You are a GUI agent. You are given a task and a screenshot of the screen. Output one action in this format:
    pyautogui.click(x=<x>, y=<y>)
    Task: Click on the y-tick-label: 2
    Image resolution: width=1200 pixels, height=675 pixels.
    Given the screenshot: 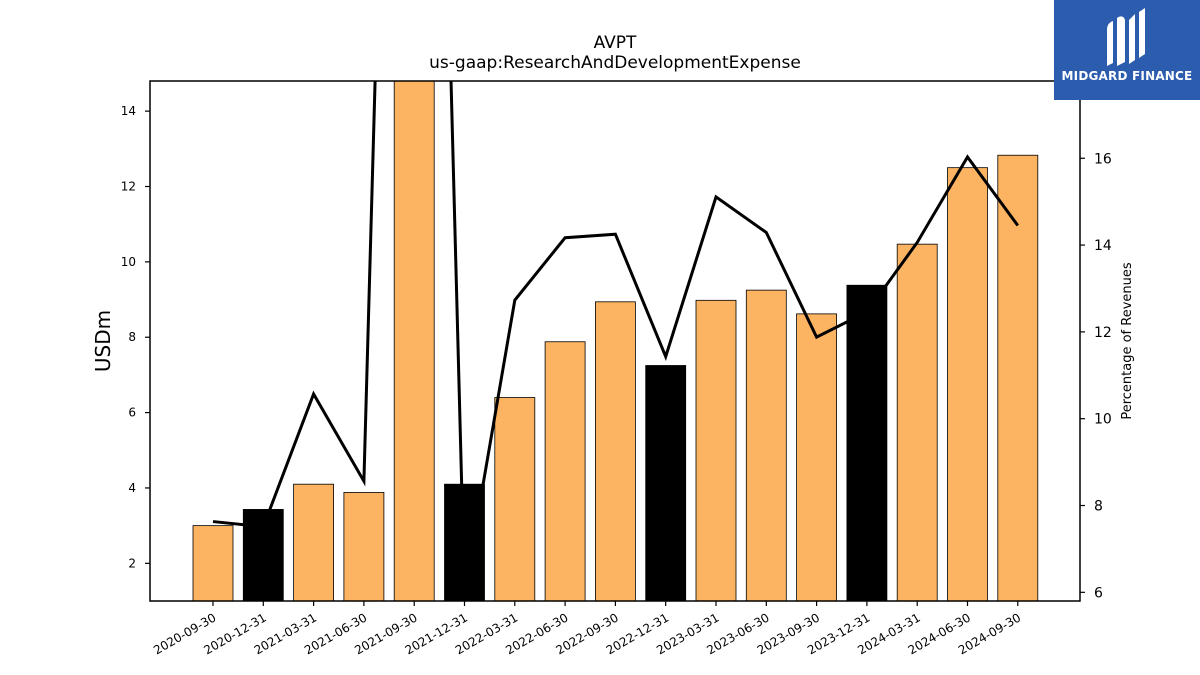 What is the action you would take?
    pyautogui.click(x=132, y=563)
    